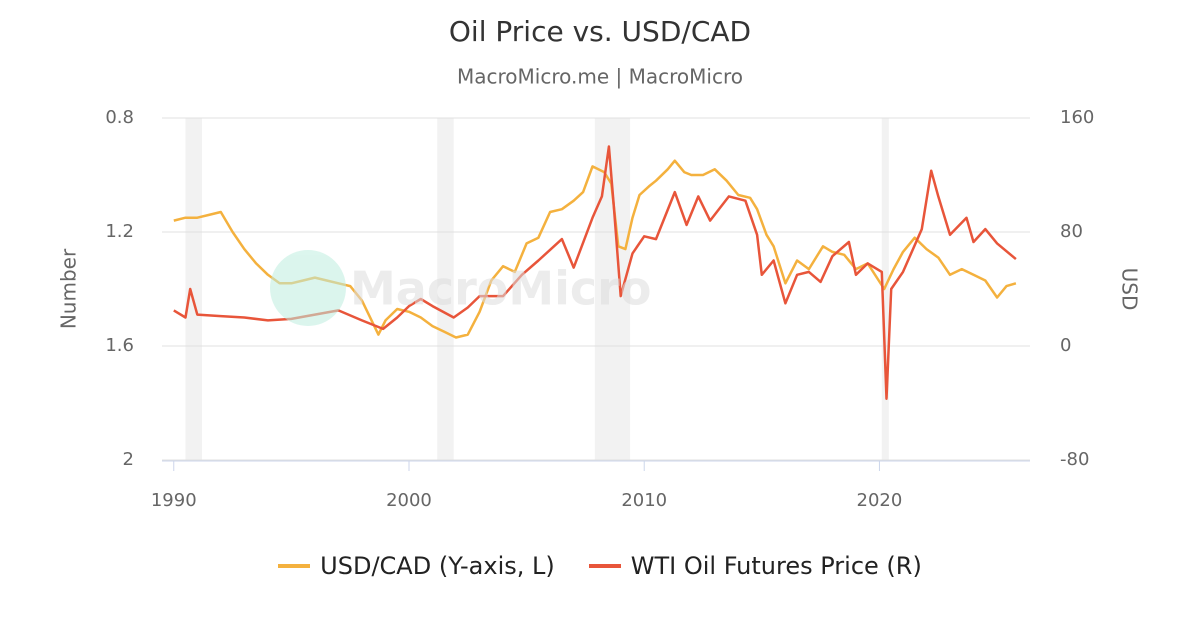  I want to click on y2-tick-label: 160, so click(1077, 117).